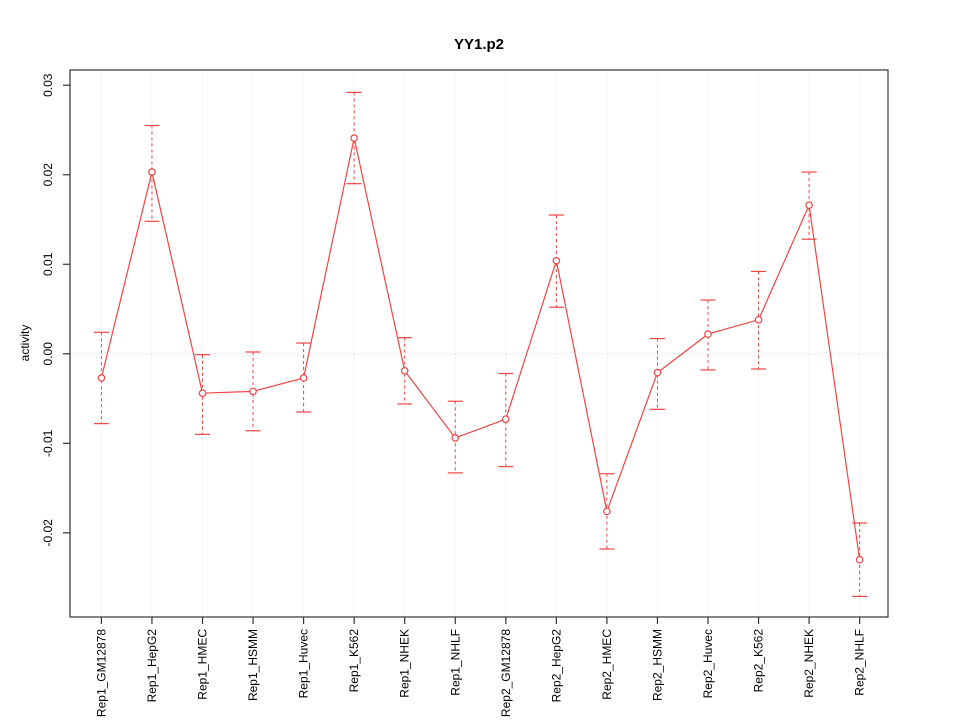 This screenshot has height=720, width=960. Describe the element at coordinates (657, 665) in the screenshot. I see `x-tick-label: Rep2_HSMM` at that location.